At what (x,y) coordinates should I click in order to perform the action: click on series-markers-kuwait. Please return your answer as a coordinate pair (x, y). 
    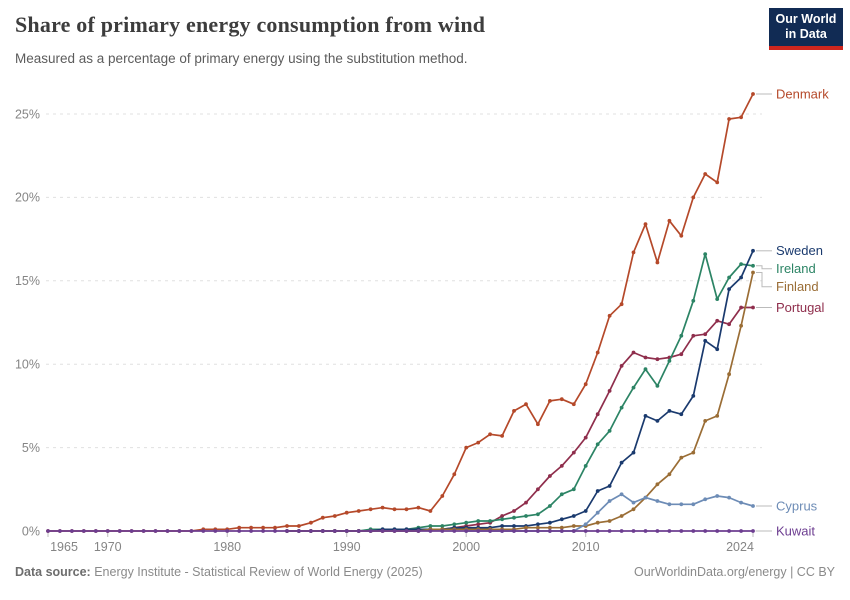
    Looking at the image, I should click on (400, 531).